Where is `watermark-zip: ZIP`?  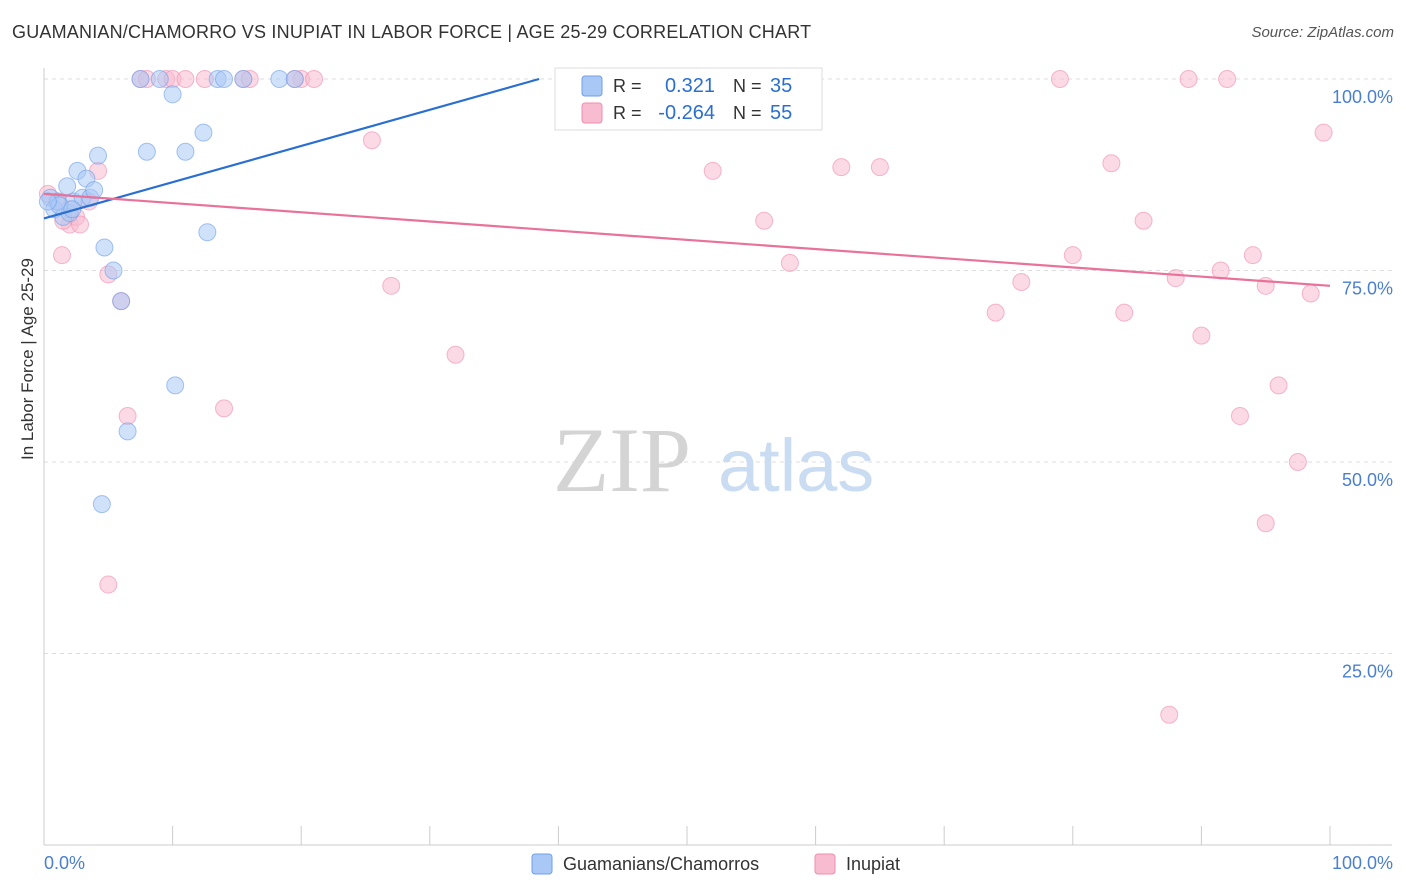
watermark-zip: ZIP is located at coordinates (622, 460).